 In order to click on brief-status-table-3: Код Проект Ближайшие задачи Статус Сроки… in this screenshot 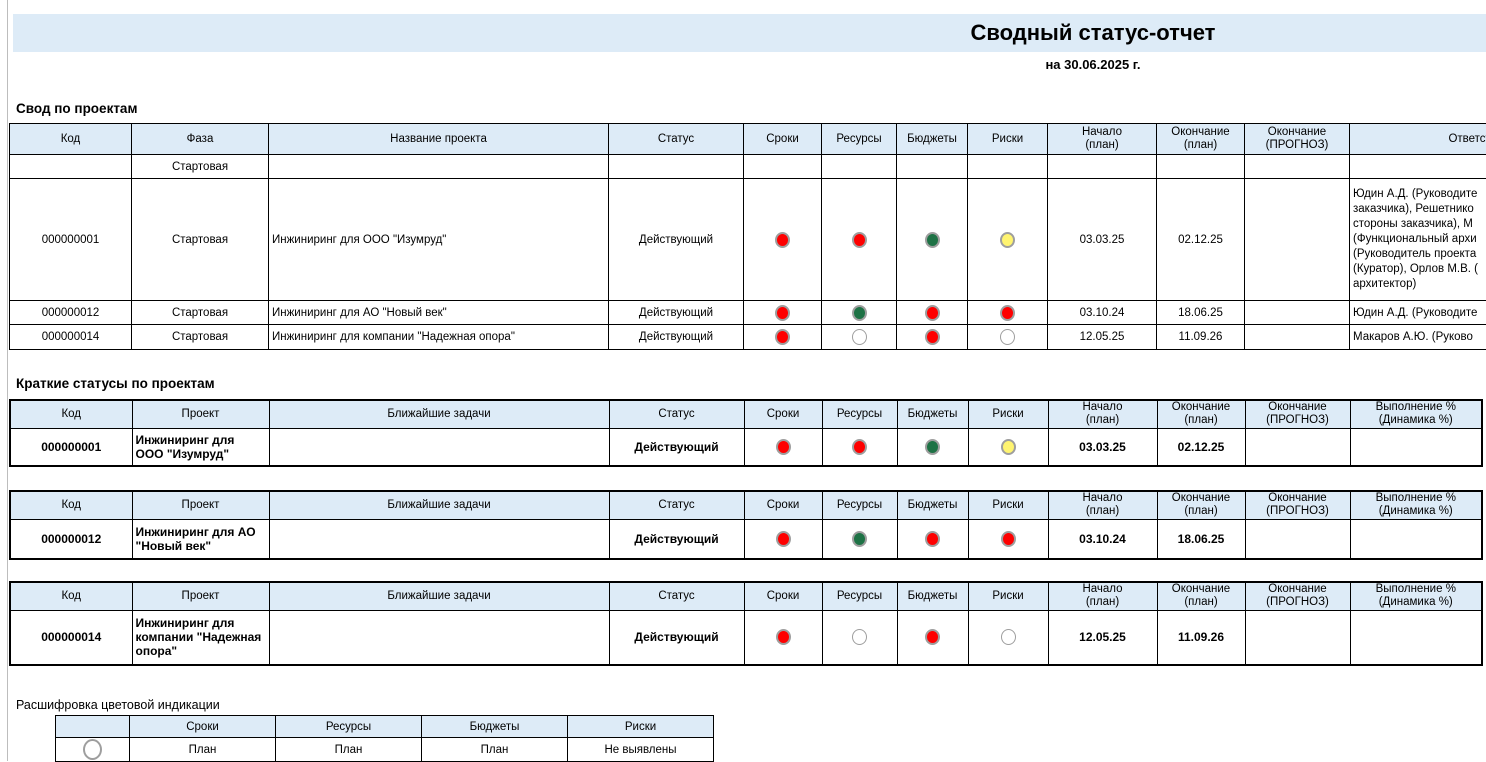, I will do `click(746, 623)`.